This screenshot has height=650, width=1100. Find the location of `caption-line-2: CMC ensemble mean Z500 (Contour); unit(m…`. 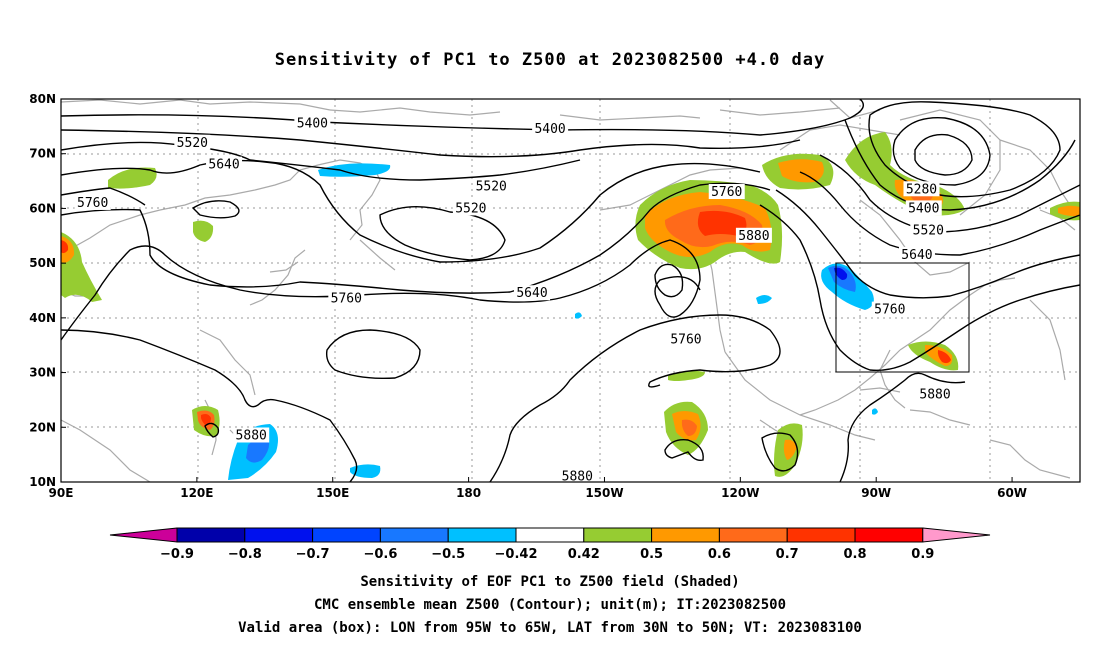

caption-line-2: CMC ensemble mean Z500 (Contour); unit(m… is located at coordinates (549, 605).